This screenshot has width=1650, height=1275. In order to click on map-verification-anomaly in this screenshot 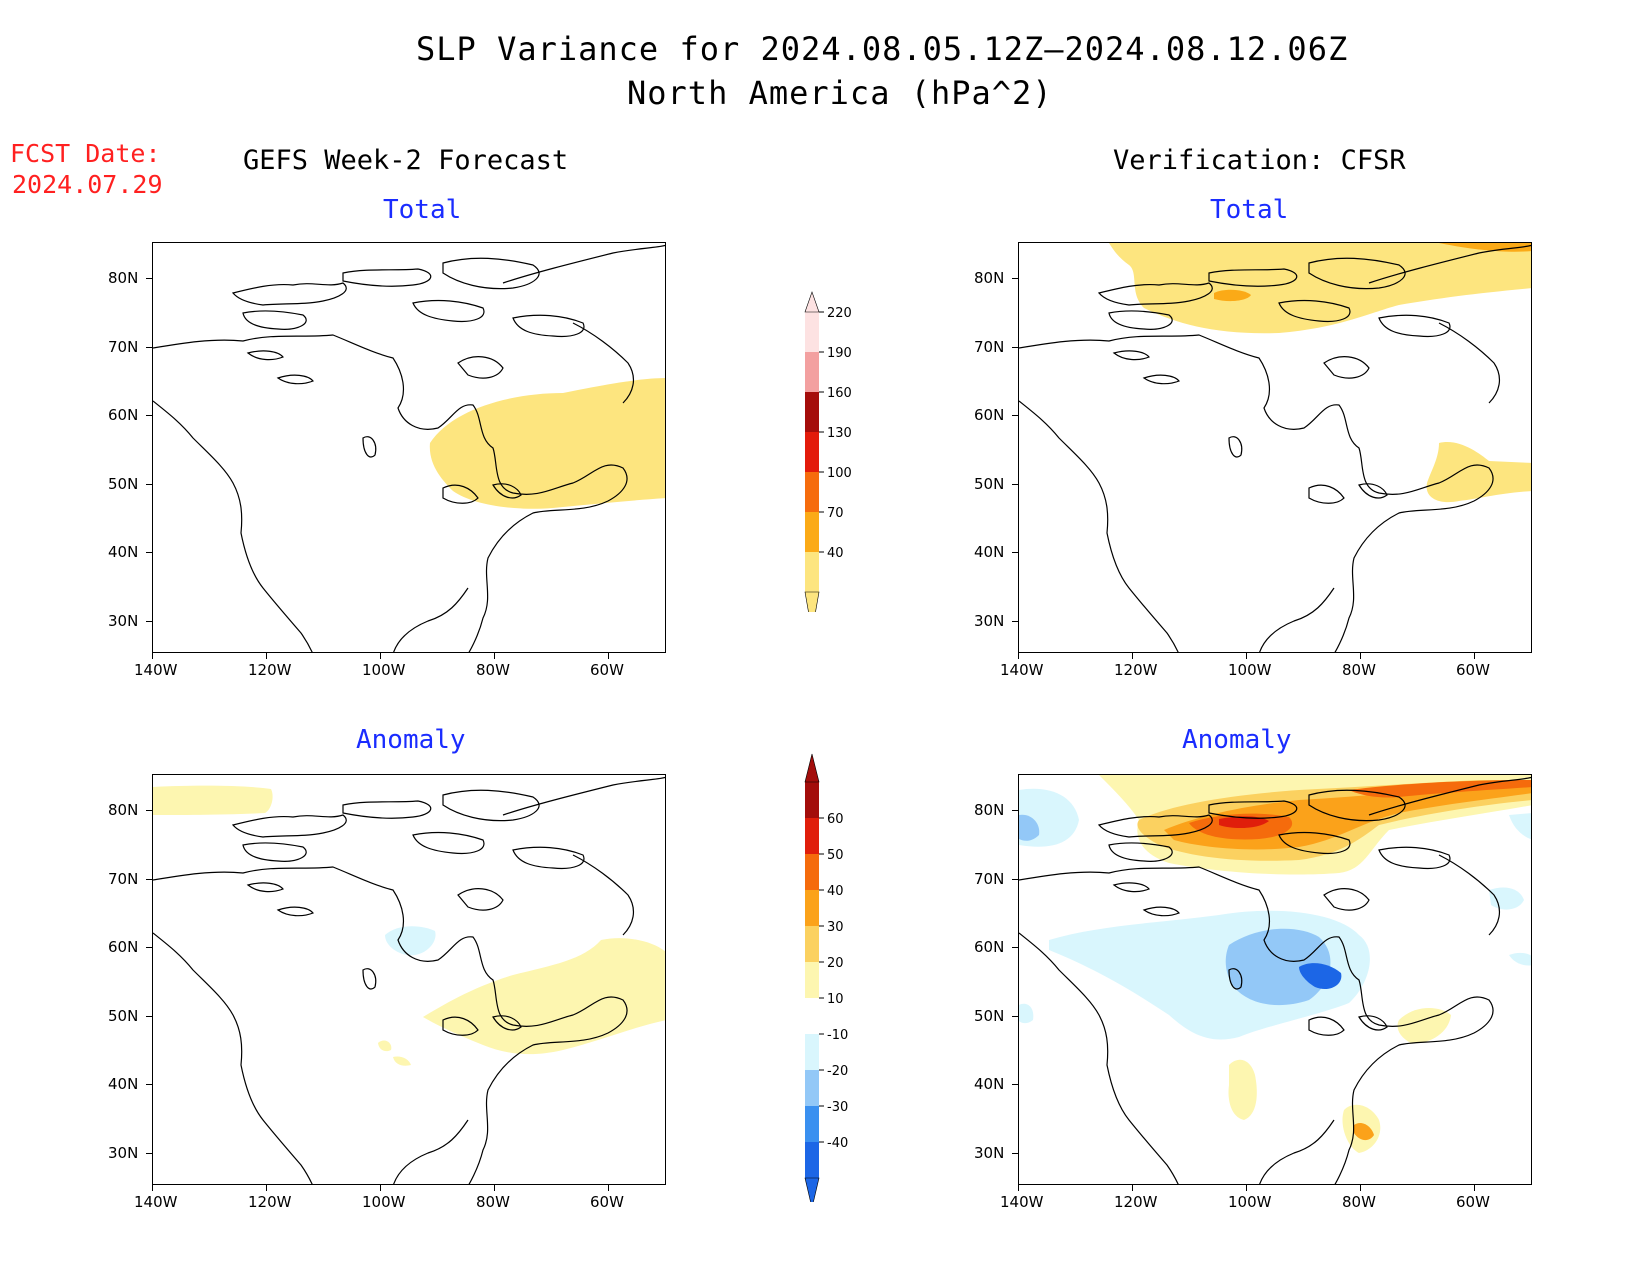, I will do `click(1275, 979)`.